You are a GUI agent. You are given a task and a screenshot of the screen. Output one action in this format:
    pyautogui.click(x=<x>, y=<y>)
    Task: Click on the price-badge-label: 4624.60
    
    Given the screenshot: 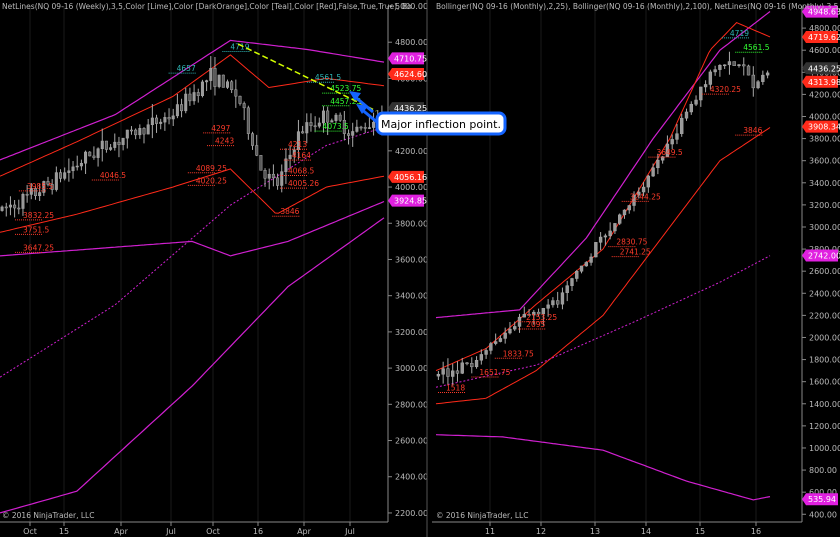 What is the action you would take?
    pyautogui.click(x=410, y=74)
    